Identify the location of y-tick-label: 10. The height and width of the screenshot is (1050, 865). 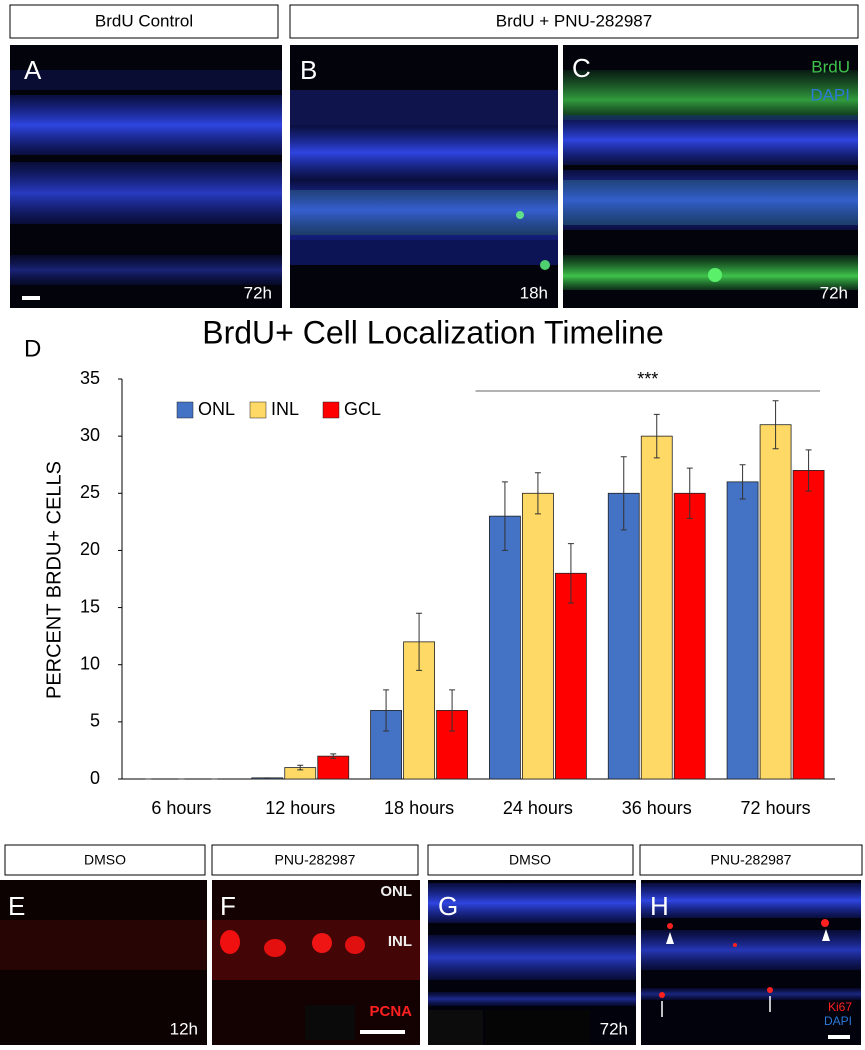
(90, 663).